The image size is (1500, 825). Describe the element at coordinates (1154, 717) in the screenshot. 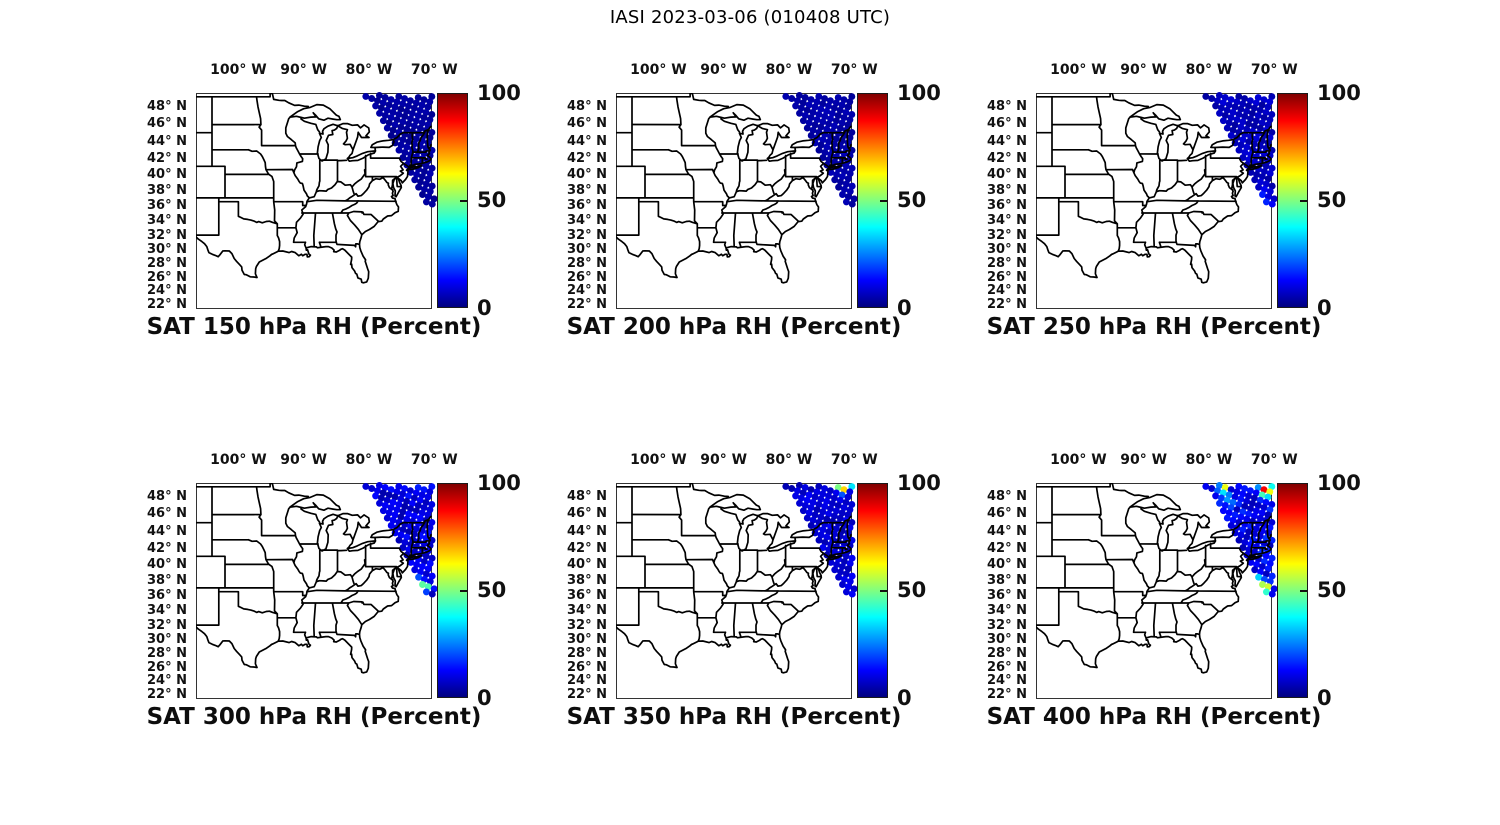

I see `panel-title: SAT 400 hPa RH (Percent)` at that location.